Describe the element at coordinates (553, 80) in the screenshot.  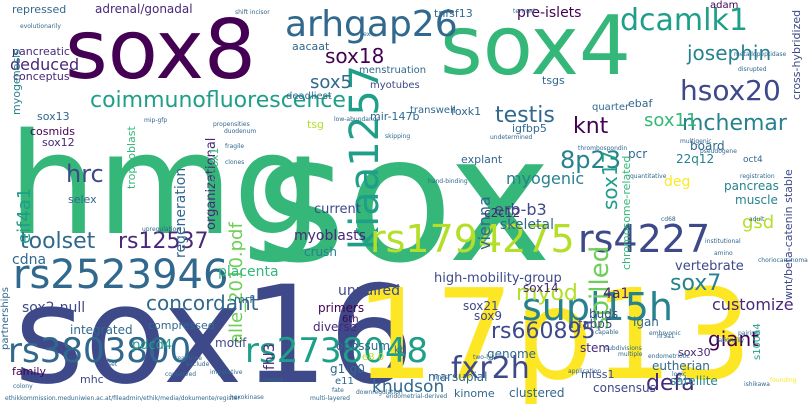
I see `word-tsgs: tsgs` at that location.